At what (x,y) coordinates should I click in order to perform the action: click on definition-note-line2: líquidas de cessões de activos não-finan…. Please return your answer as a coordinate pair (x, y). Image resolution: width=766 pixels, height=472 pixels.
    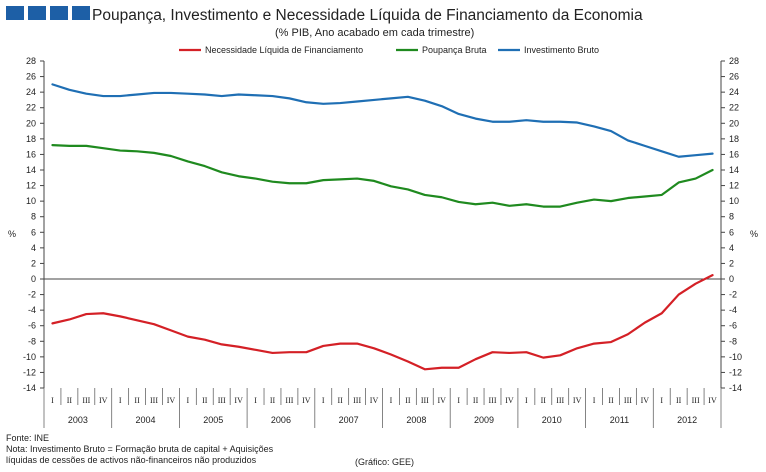
    Looking at the image, I should click on (131, 460).